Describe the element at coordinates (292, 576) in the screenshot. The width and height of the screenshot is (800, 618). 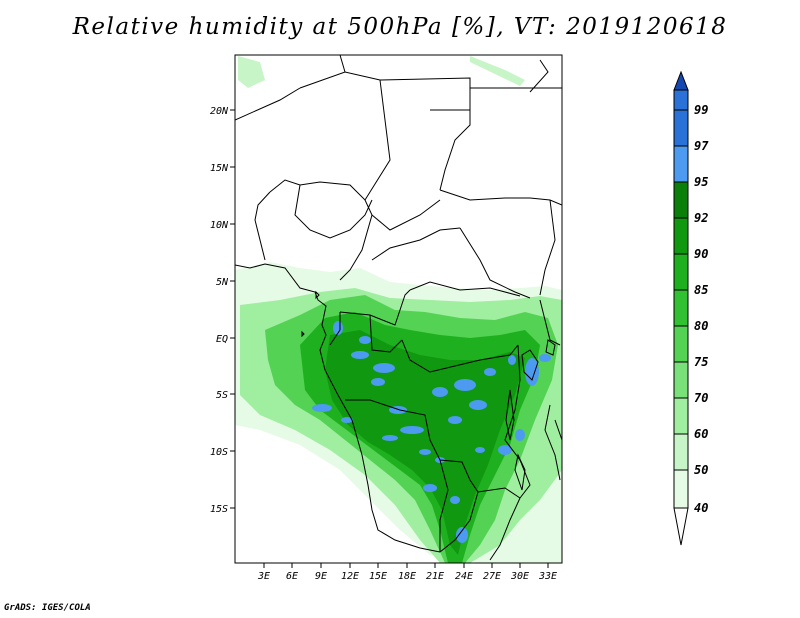
I see `lon-label-6e: 6E` at that location.